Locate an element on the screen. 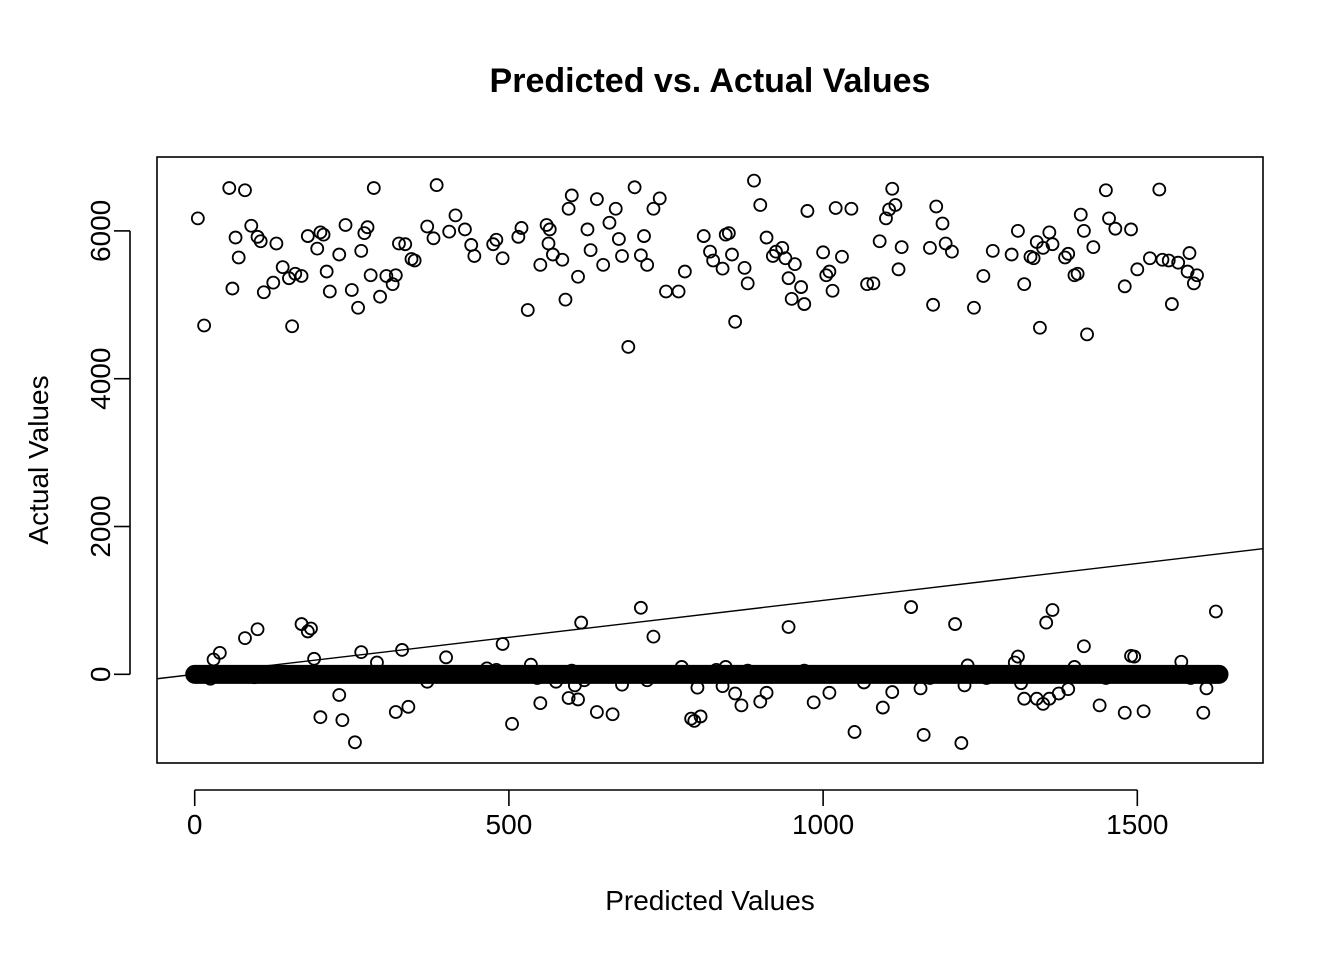  x-tick-label: 1500 is located at coordinates (1137, 824).